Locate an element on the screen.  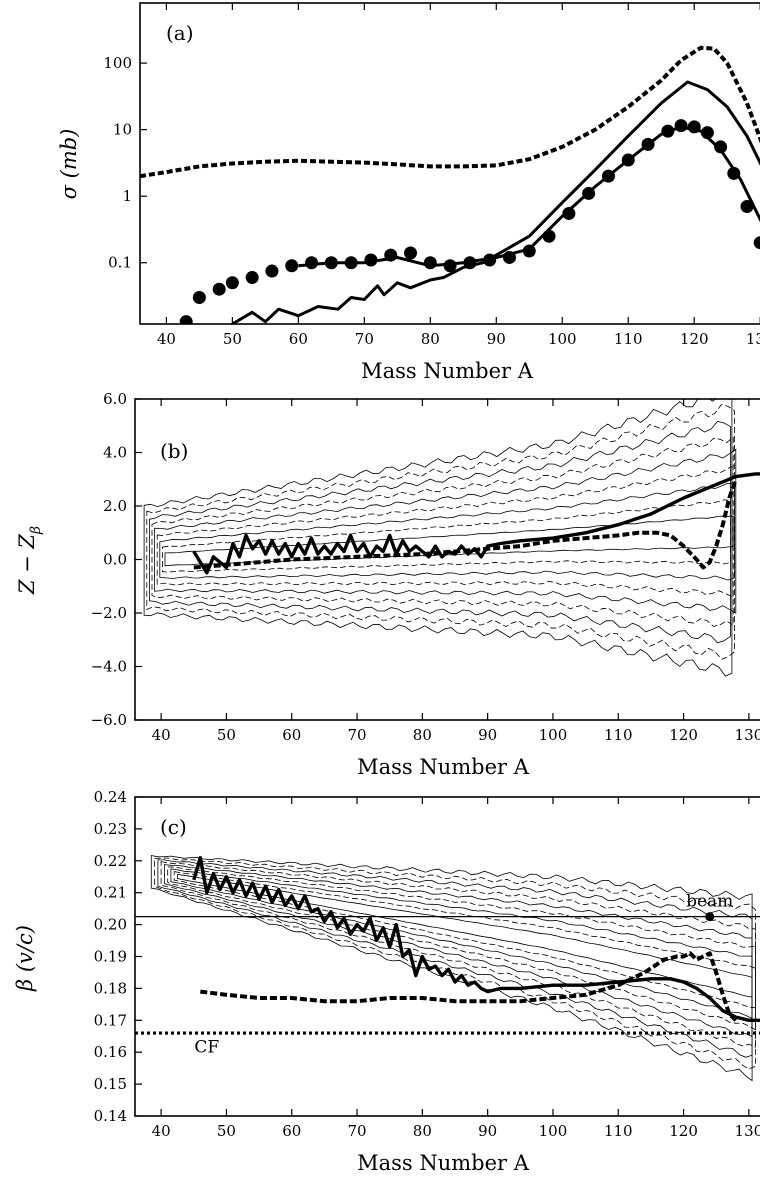
panel-b-ytick-label: 4.0 is located at coordinates (115, 453).